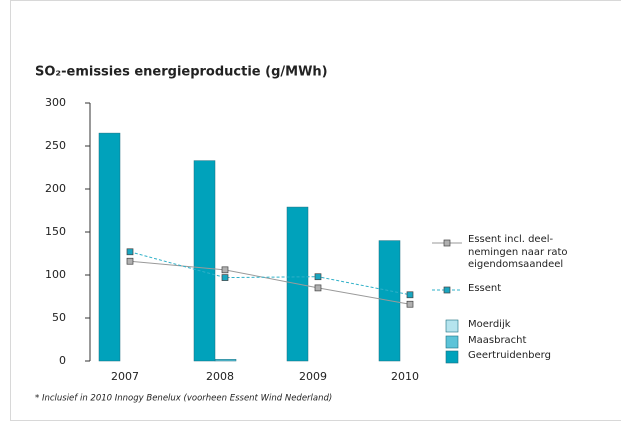  Describe the element at coordinates (59, 317) in the screenshot. I see `y-tick-label: 50` at that location.